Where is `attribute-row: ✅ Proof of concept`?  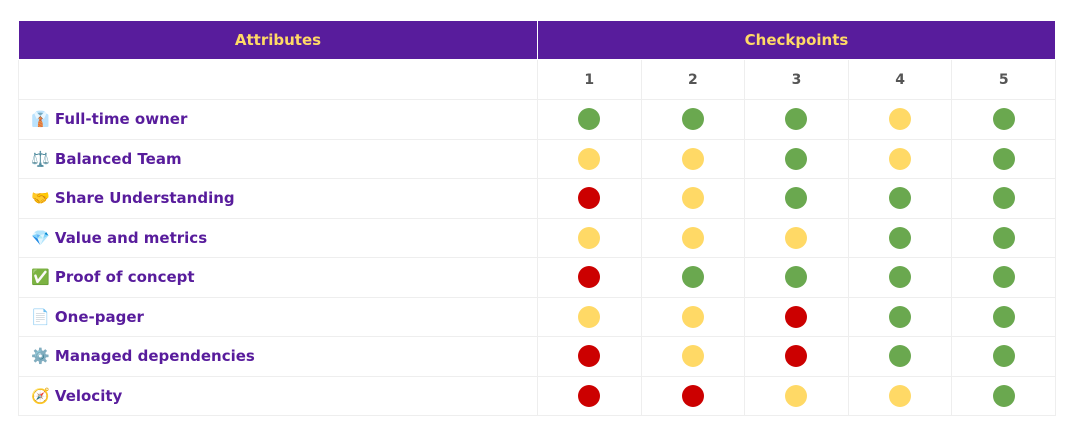
attribute-row: ✅ Proof of concept is located at coordinates (537, 277).